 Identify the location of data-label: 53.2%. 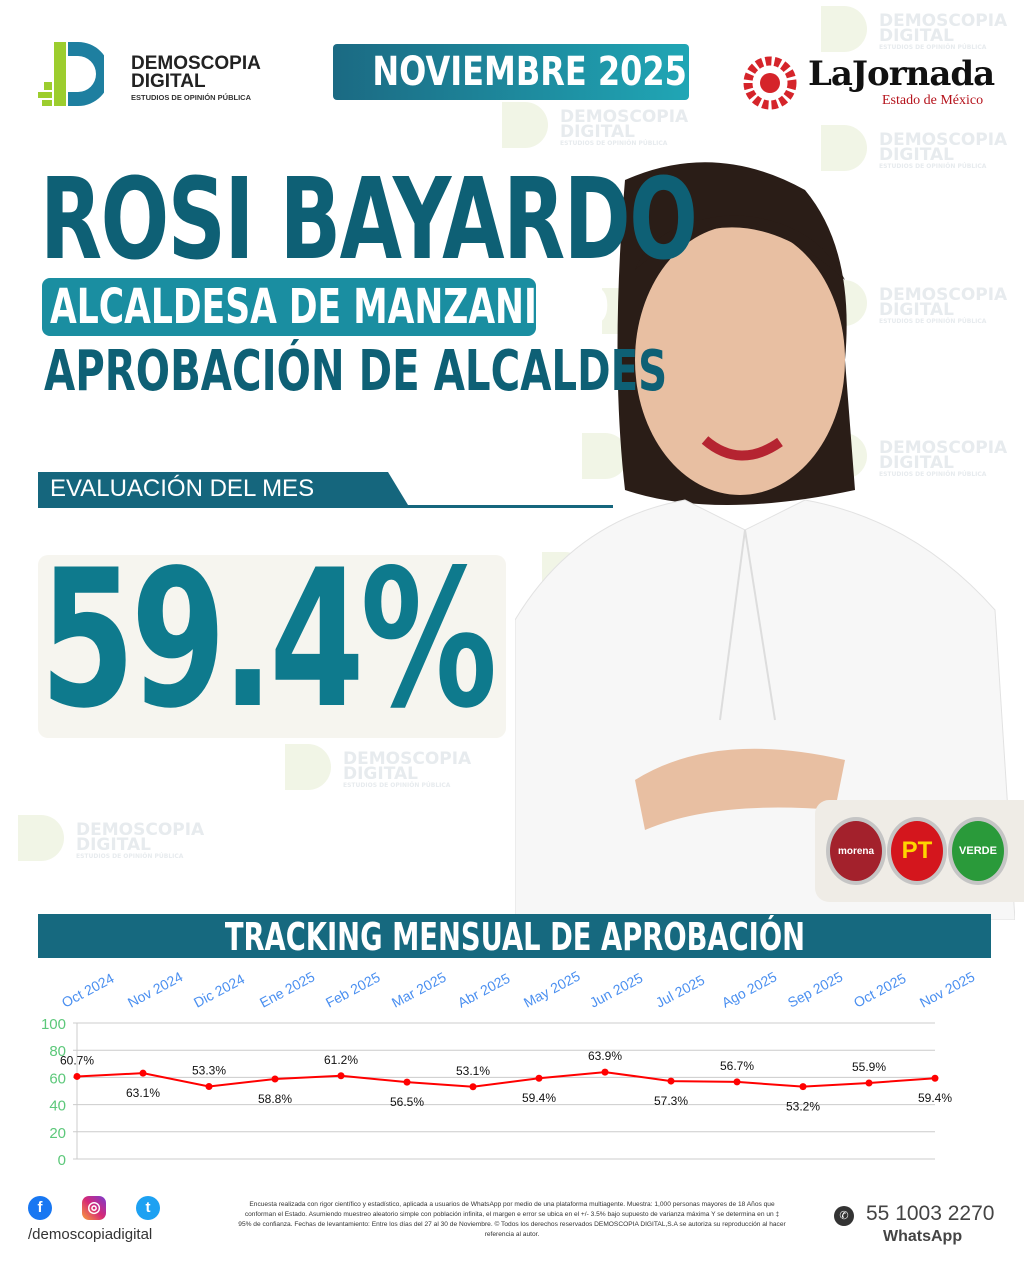
(803, 1107).